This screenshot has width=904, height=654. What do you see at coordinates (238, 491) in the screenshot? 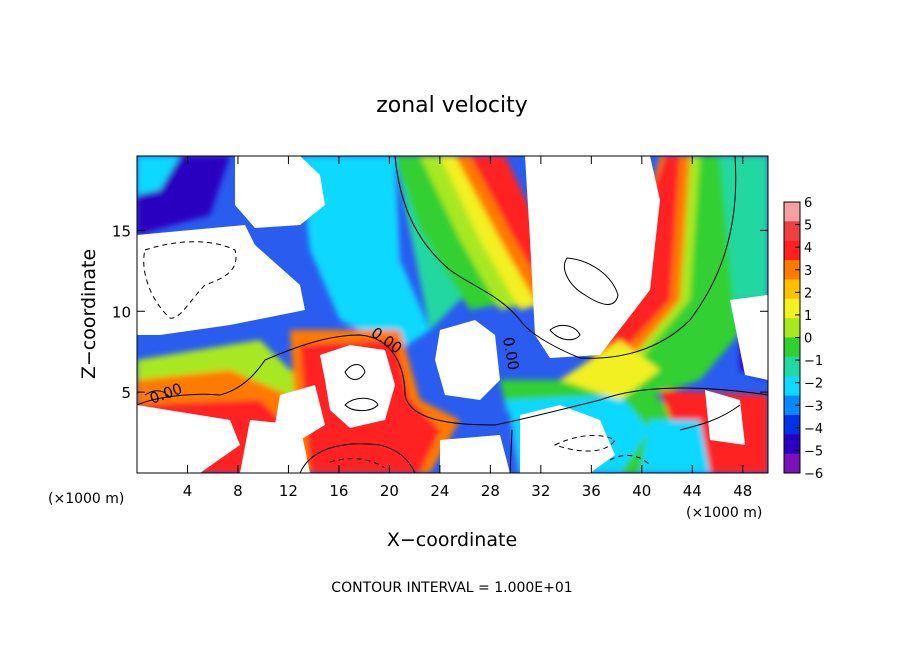
I see `x-tick-label: 8` at bounding box center [238, 491].